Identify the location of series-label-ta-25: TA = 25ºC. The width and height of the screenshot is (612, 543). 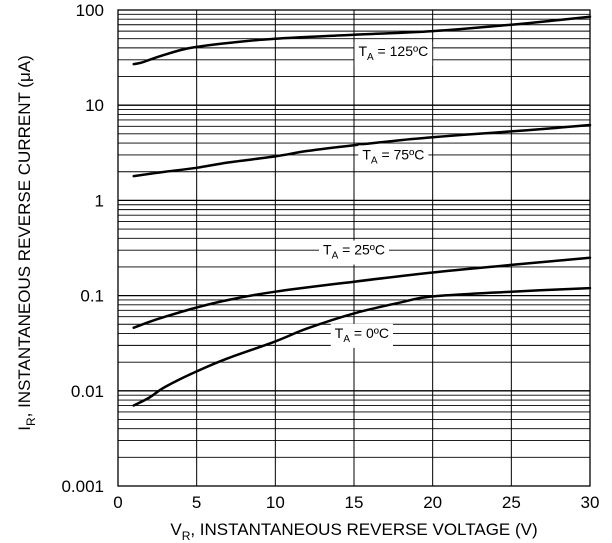
(354, 252).